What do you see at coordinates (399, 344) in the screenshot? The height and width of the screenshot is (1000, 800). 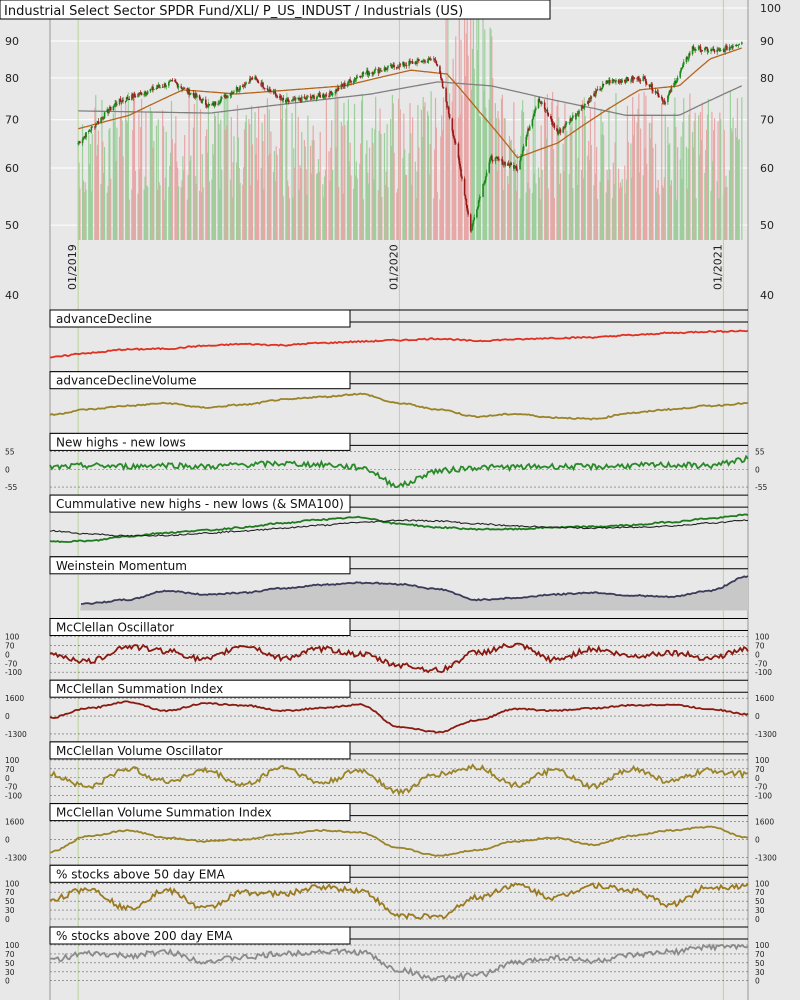 I see `panel-series-line` at bounding box center [399, 344].